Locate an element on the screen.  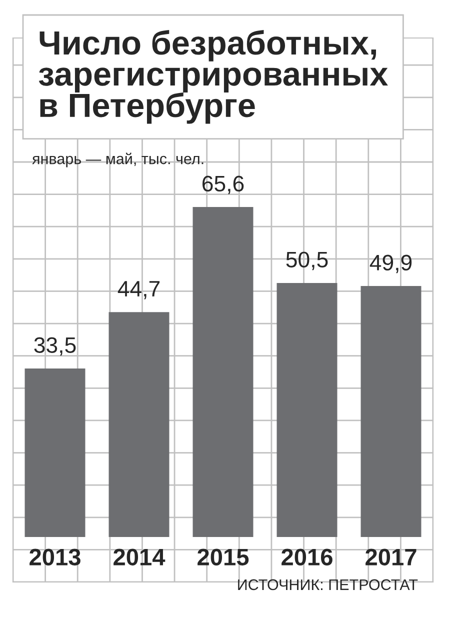
x-tick-label: 2013 is located at coordinates (55, 557).